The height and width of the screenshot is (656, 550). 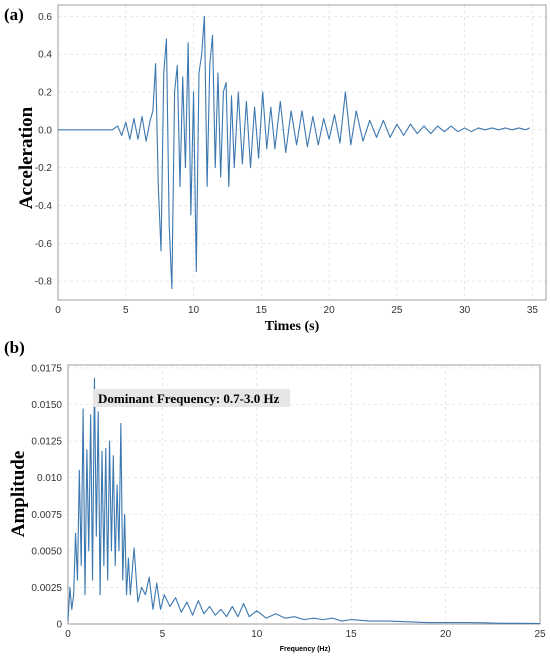 I want to click on b-y-tick-label: 0.0175, so click(x=46, y=368).